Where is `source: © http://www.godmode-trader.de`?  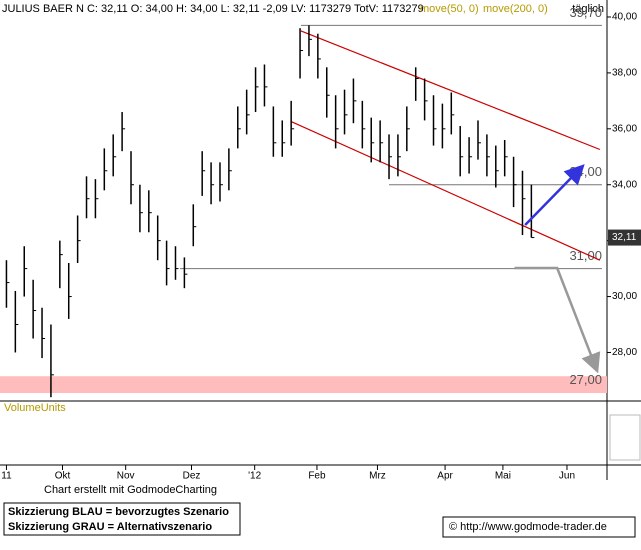 source: © http://www.godmode-trader.de is located at coordinates (528, 527).